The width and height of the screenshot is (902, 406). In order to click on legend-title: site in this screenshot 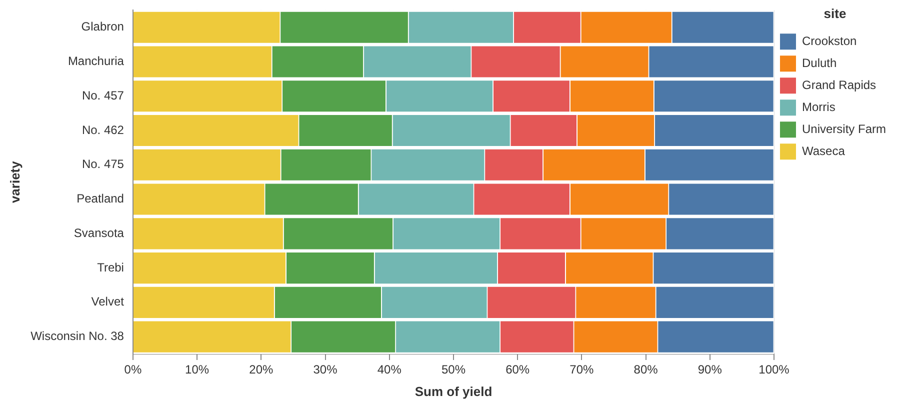, I will do `click(835, 14)`.